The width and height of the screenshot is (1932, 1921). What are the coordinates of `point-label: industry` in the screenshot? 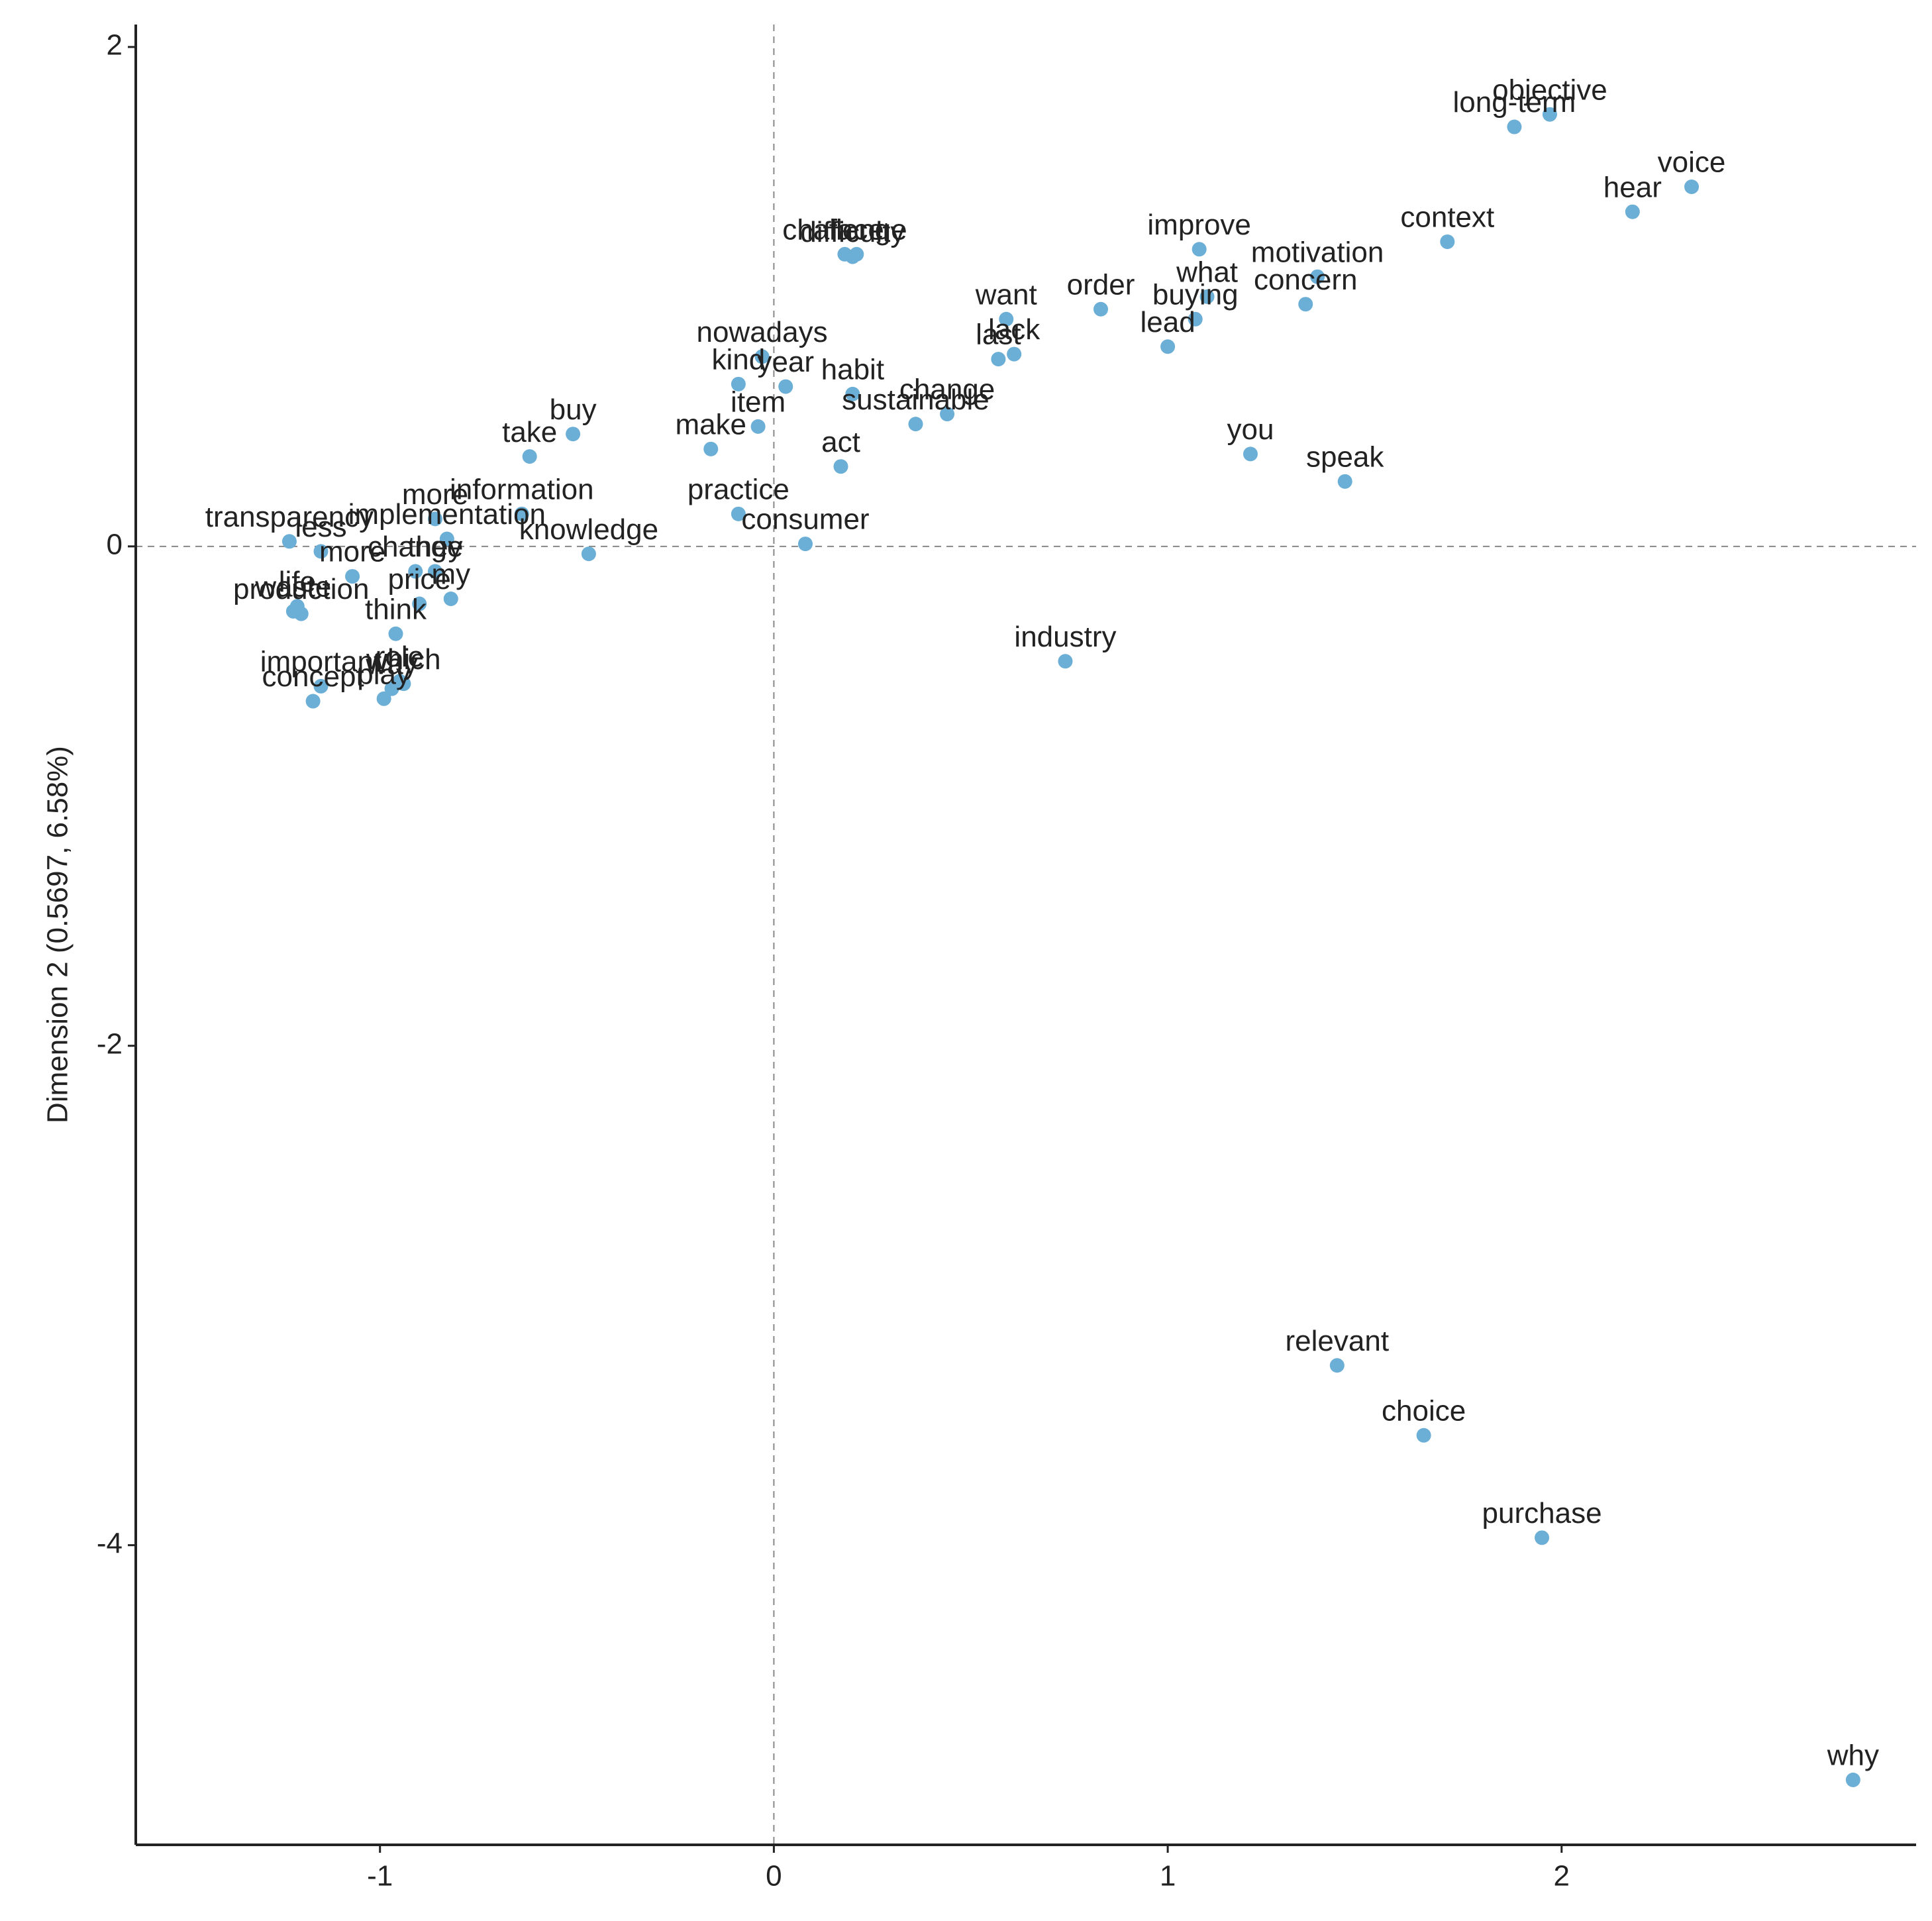 It's located at (1065, 637).